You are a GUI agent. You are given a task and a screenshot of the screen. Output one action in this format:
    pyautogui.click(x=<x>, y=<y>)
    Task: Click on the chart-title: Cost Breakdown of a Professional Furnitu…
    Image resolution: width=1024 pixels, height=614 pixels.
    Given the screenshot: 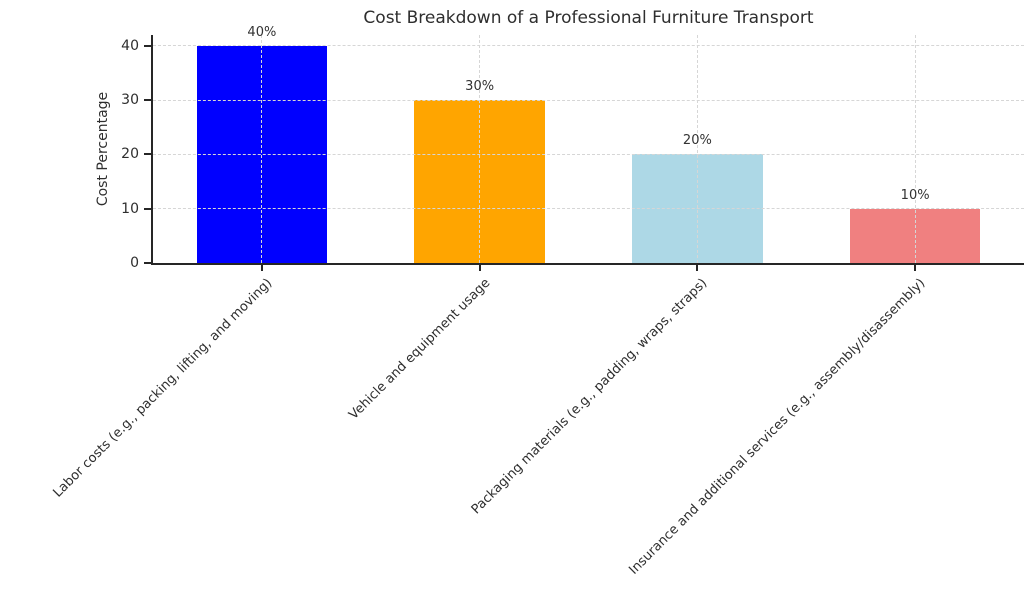 What is the action you would take?
    pyautogui.click(x=588, y=18)
    